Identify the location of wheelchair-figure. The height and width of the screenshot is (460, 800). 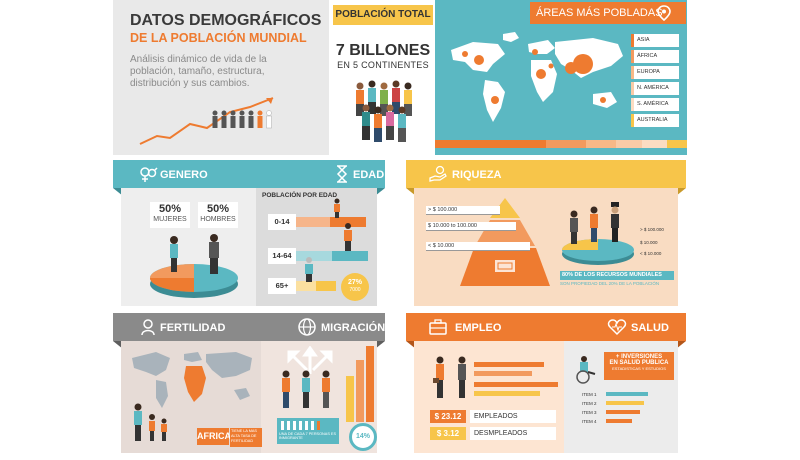
(586, 370).